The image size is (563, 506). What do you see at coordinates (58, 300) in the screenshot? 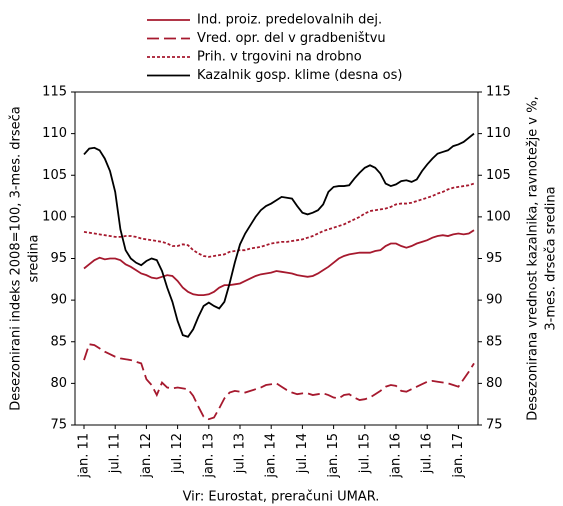
I see `y-tick-label: 90` at bounding box center [58, 300].